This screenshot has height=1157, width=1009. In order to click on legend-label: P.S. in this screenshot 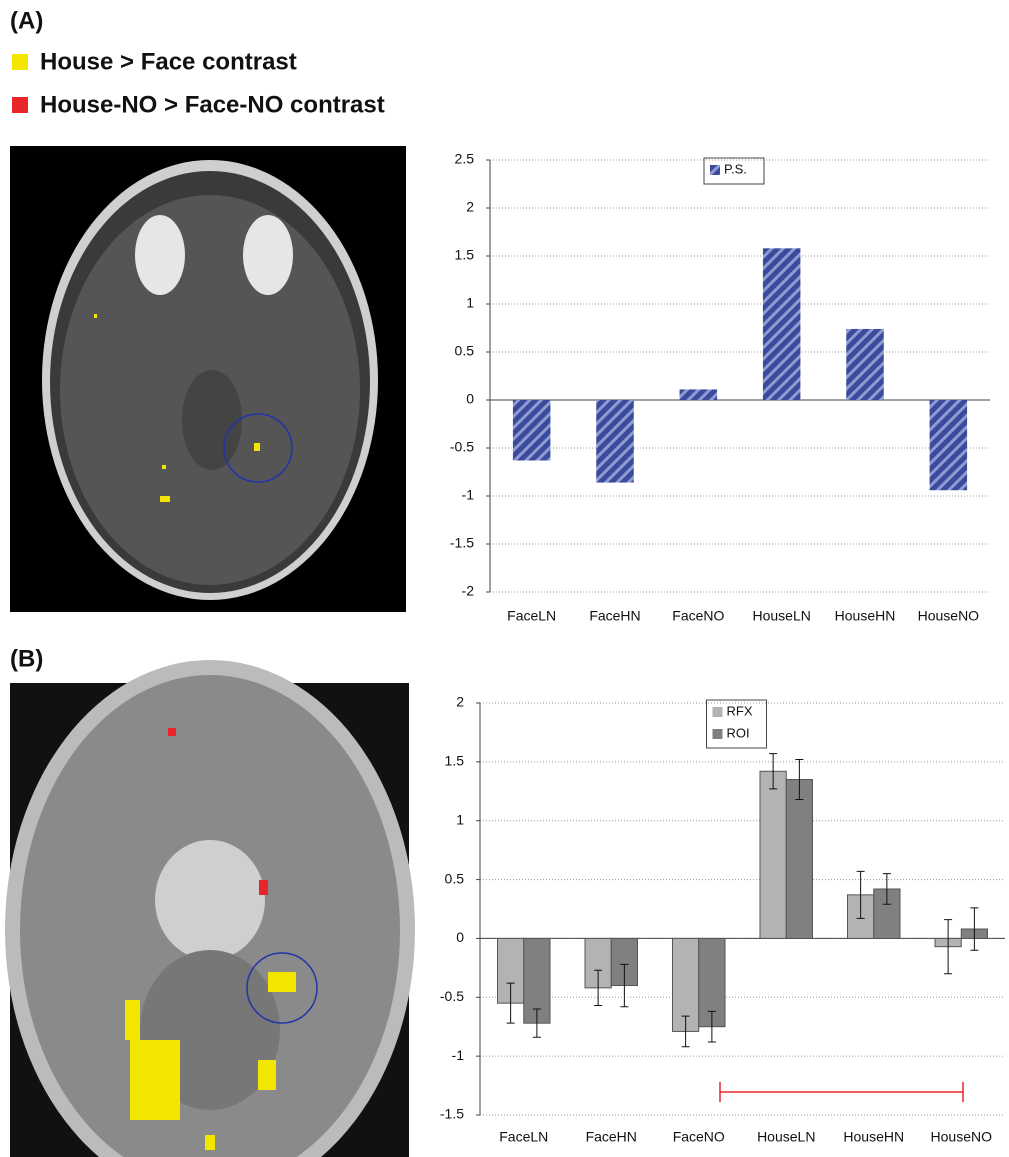, I will do `click(735, 168)`.